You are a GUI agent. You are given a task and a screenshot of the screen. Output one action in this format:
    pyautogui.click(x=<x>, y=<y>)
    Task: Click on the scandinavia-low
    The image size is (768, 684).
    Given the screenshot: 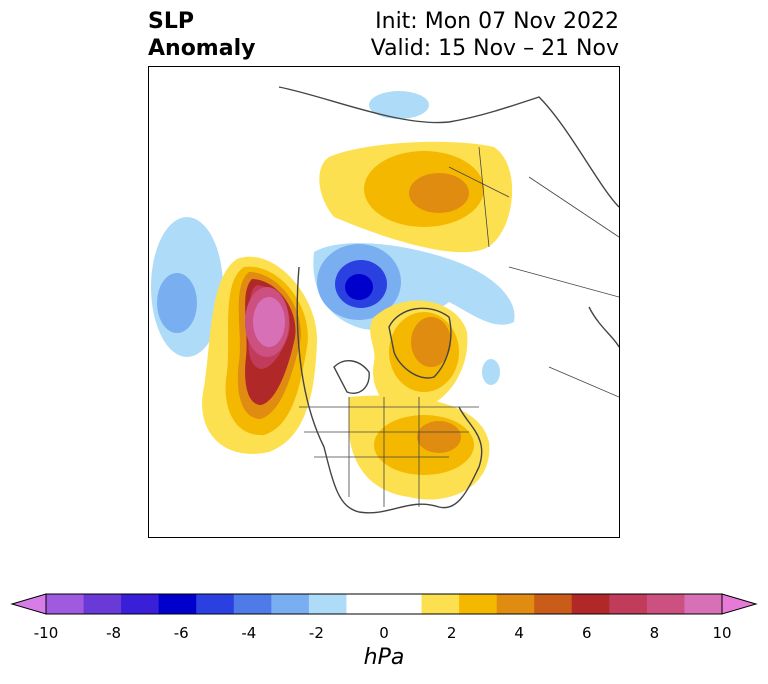 What is the action you would take?
    pyautogui.click(x=399, y=105)
    